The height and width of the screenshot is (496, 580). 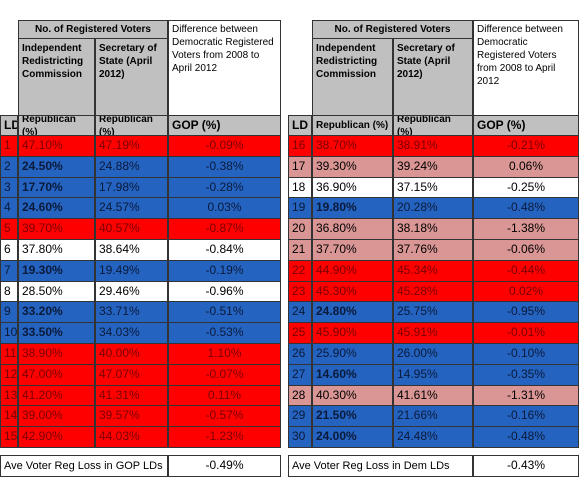 I want to click on value-cell: -0.21%, so click(x=526, y=146).